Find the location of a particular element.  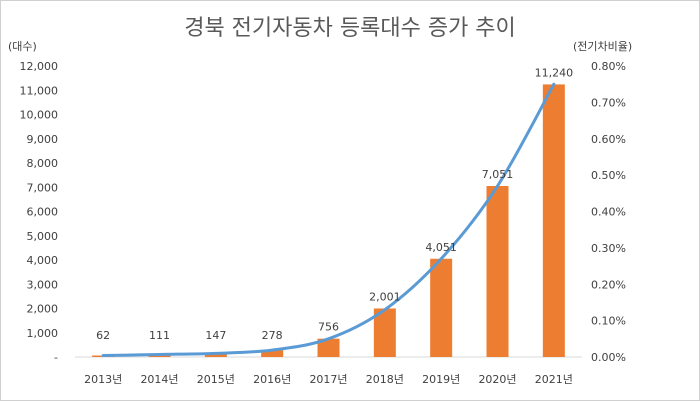

right-tick-label: 0.40% is located at coordinates (608, 212).